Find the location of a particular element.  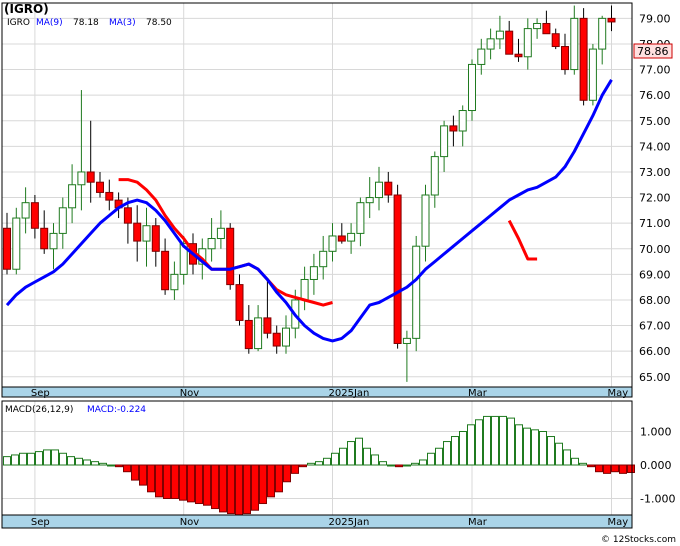

x-tick-label: May is located at coordinates (618, 393).